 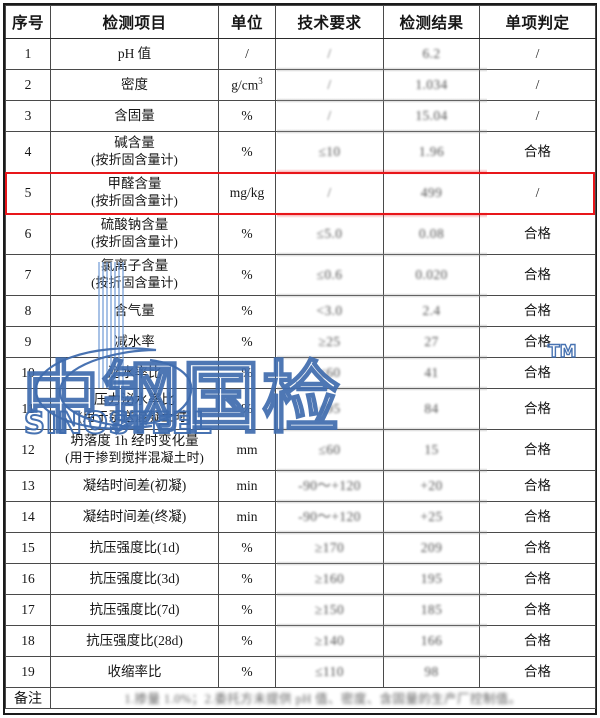 I want to click on result-value: 6.2, so click(x=431, y=53).